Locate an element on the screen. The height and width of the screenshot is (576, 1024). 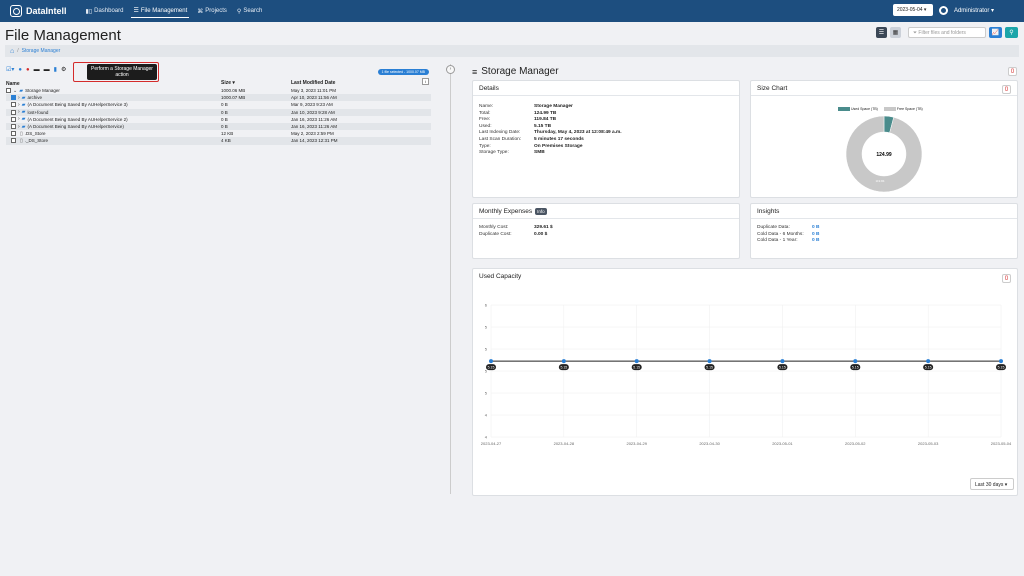
tag-icon: ● is located at coordinates (20, 70).